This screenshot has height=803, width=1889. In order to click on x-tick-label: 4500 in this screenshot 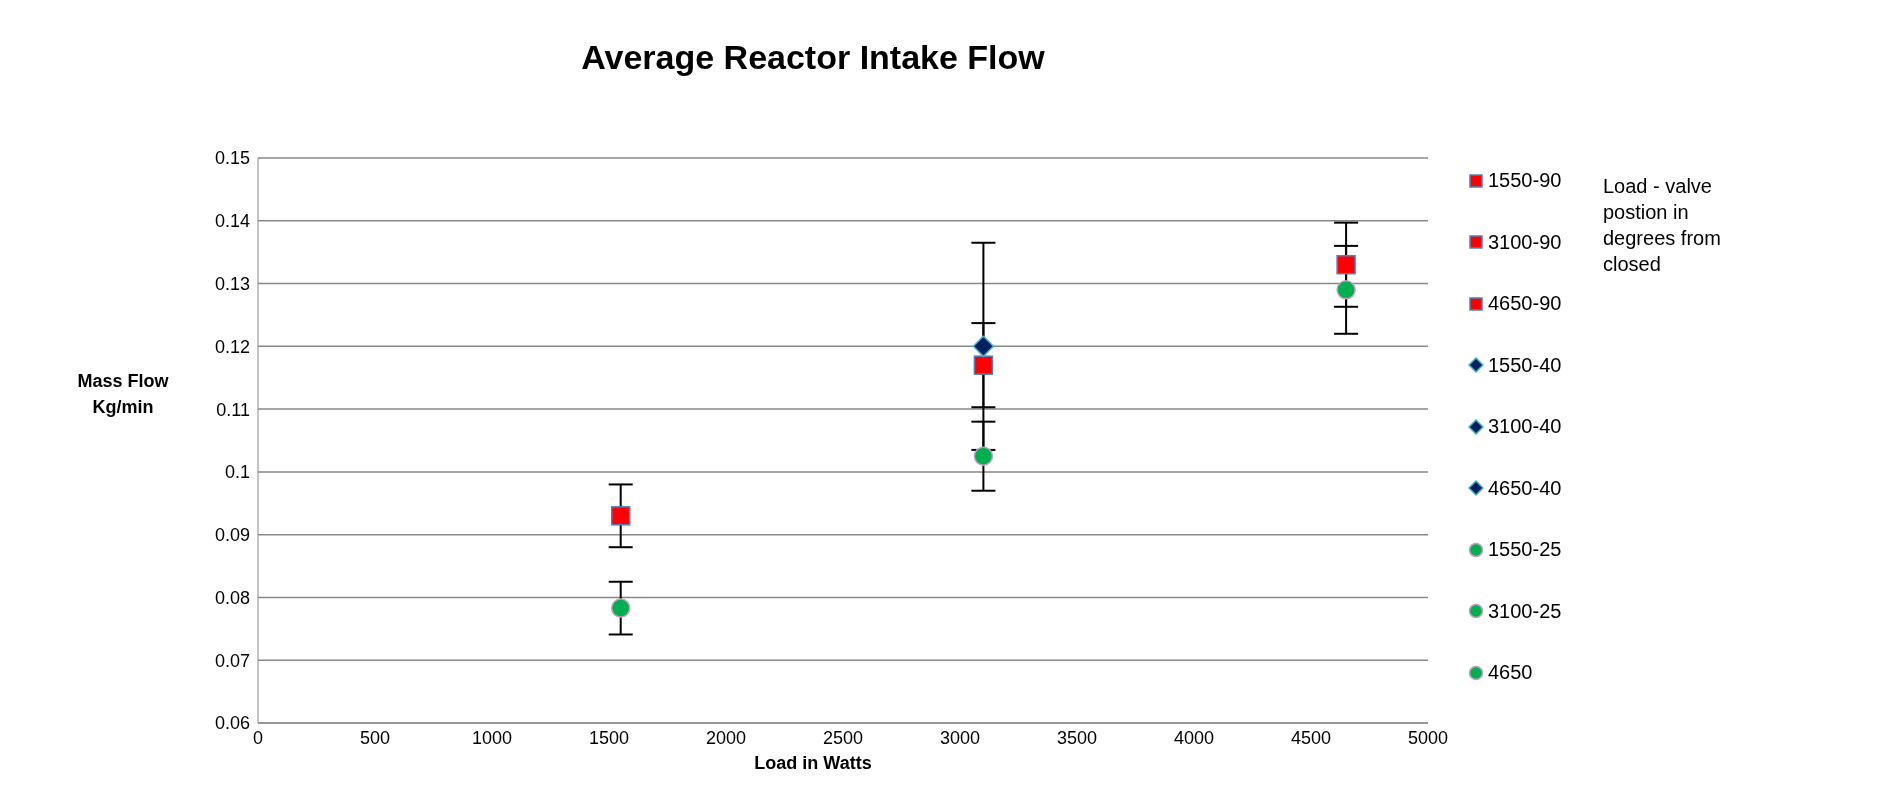, I will do `click(1311, 737)`.